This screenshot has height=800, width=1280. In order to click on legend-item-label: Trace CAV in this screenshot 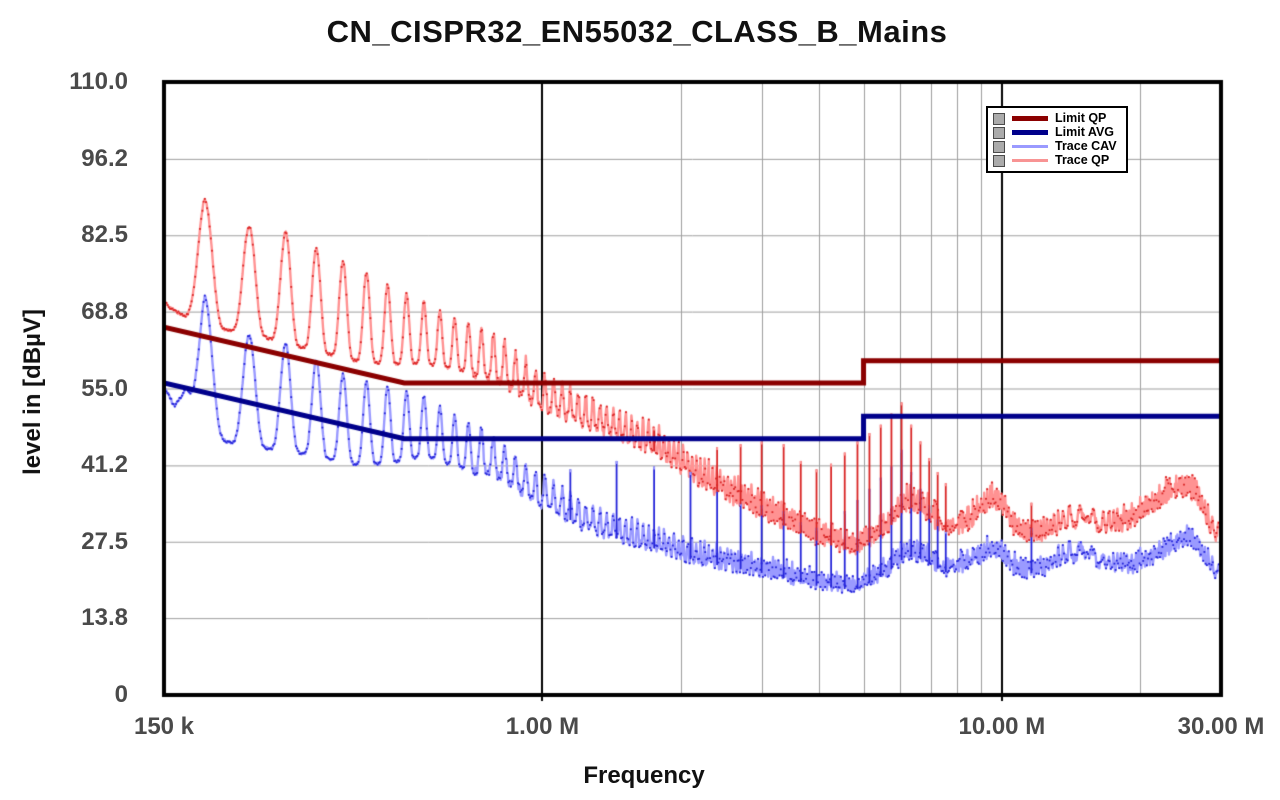, I will do `click(1086, 146)`.